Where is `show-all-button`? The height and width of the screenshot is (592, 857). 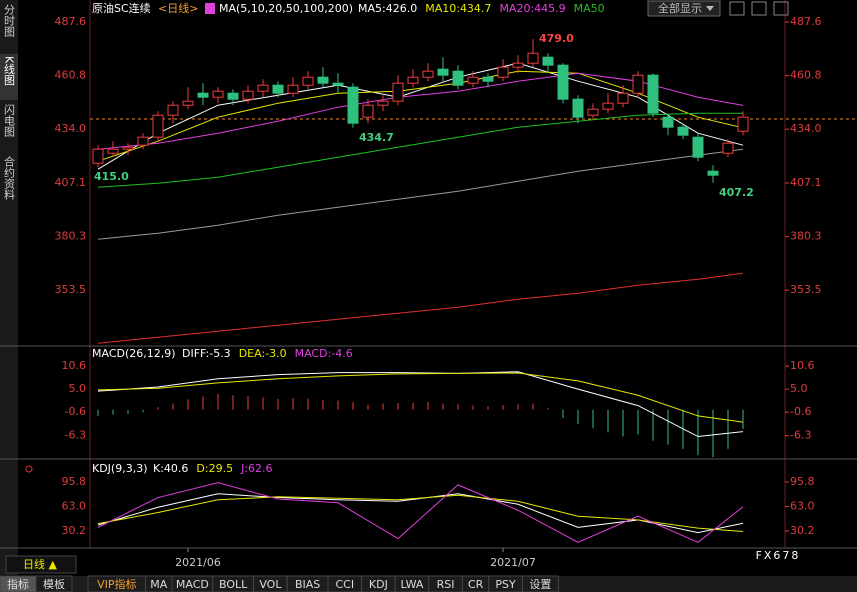
show-all-button is located at coordinates (684, 8).